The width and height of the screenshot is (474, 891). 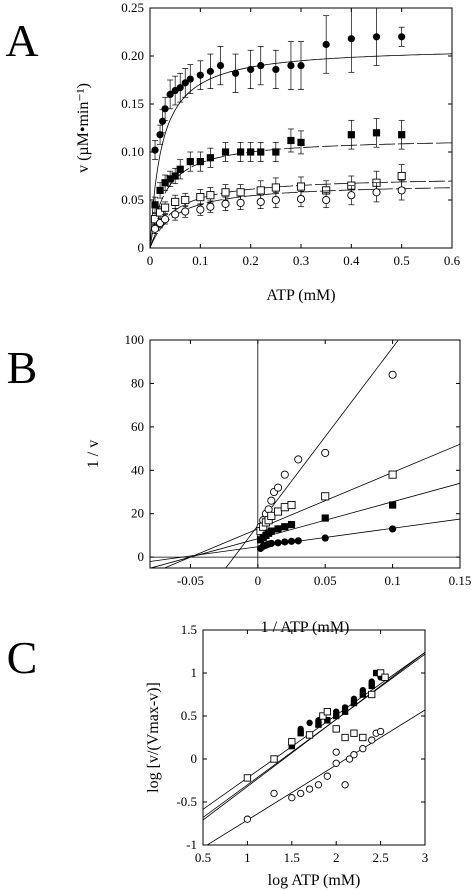 What do you see at coordinates (190, 580) in the screenshot?
I see `x-tick-label: -0.05` at bounding box center [190, 580].